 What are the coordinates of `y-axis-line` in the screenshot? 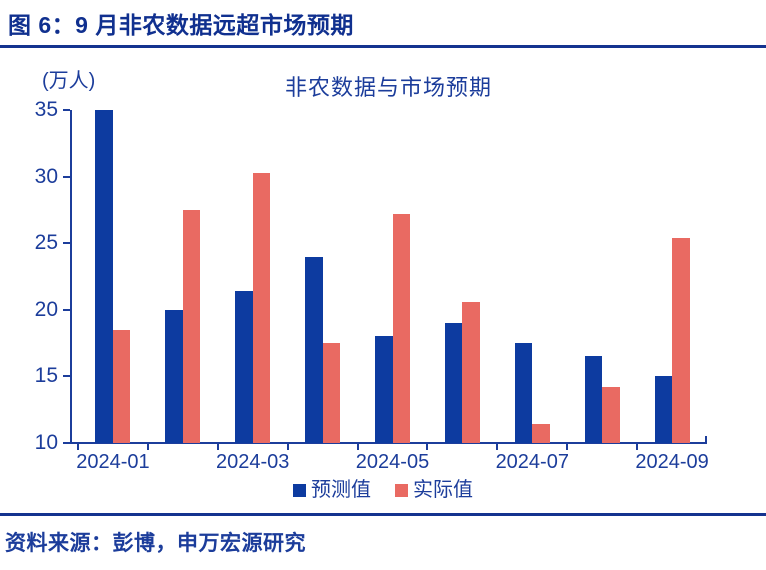 It's located at (71, 276).